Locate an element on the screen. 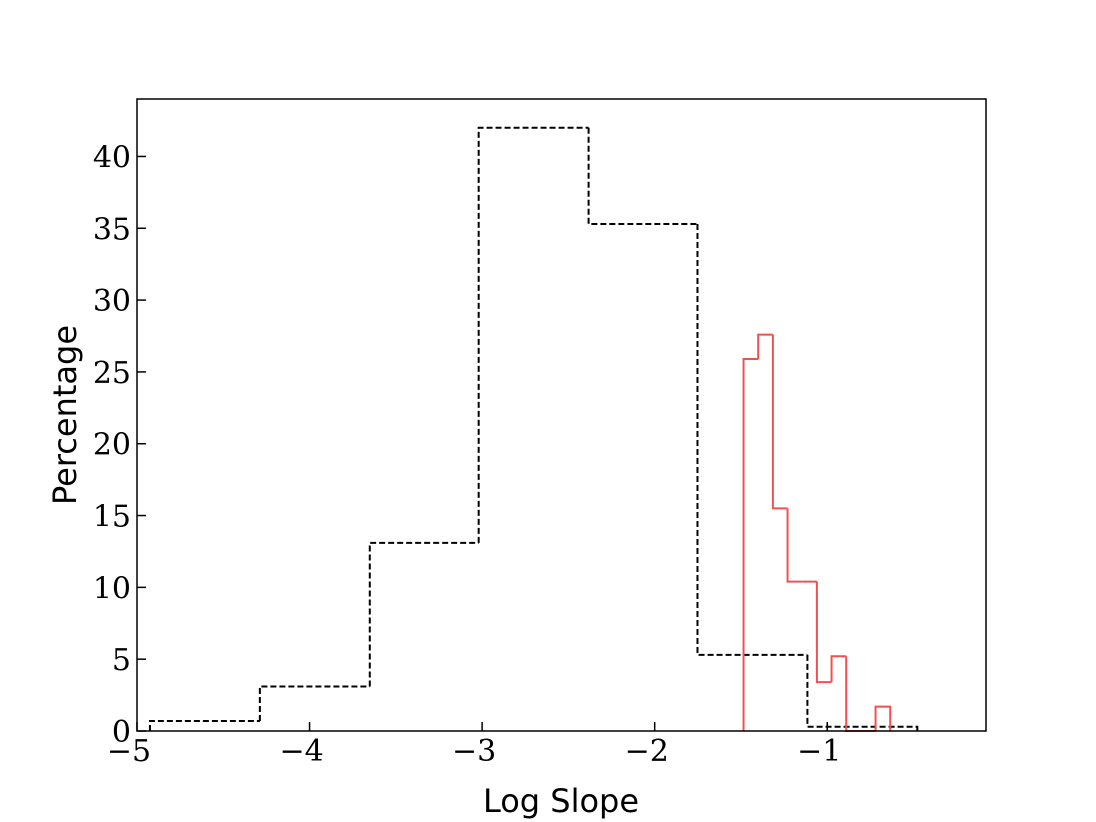 This screenshot has height=822, width=1096. y-tick-label: 5 is located at coordinates (121, 660).